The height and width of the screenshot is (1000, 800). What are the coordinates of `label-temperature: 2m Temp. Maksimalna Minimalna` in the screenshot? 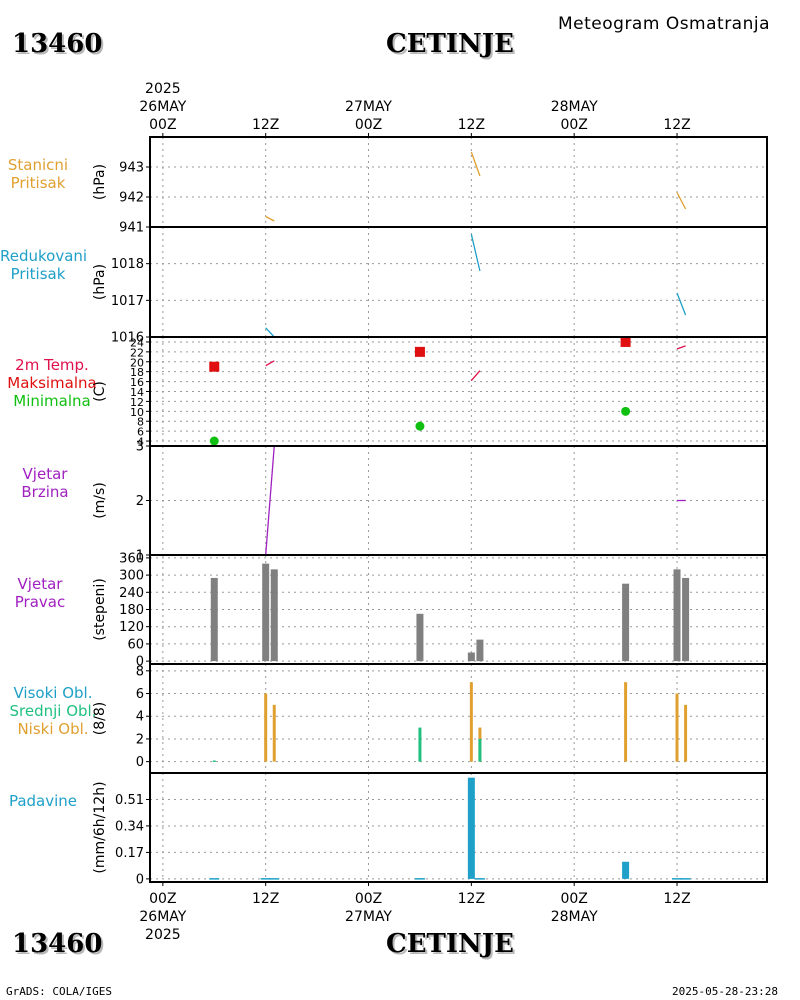 It's located at (52, 383).